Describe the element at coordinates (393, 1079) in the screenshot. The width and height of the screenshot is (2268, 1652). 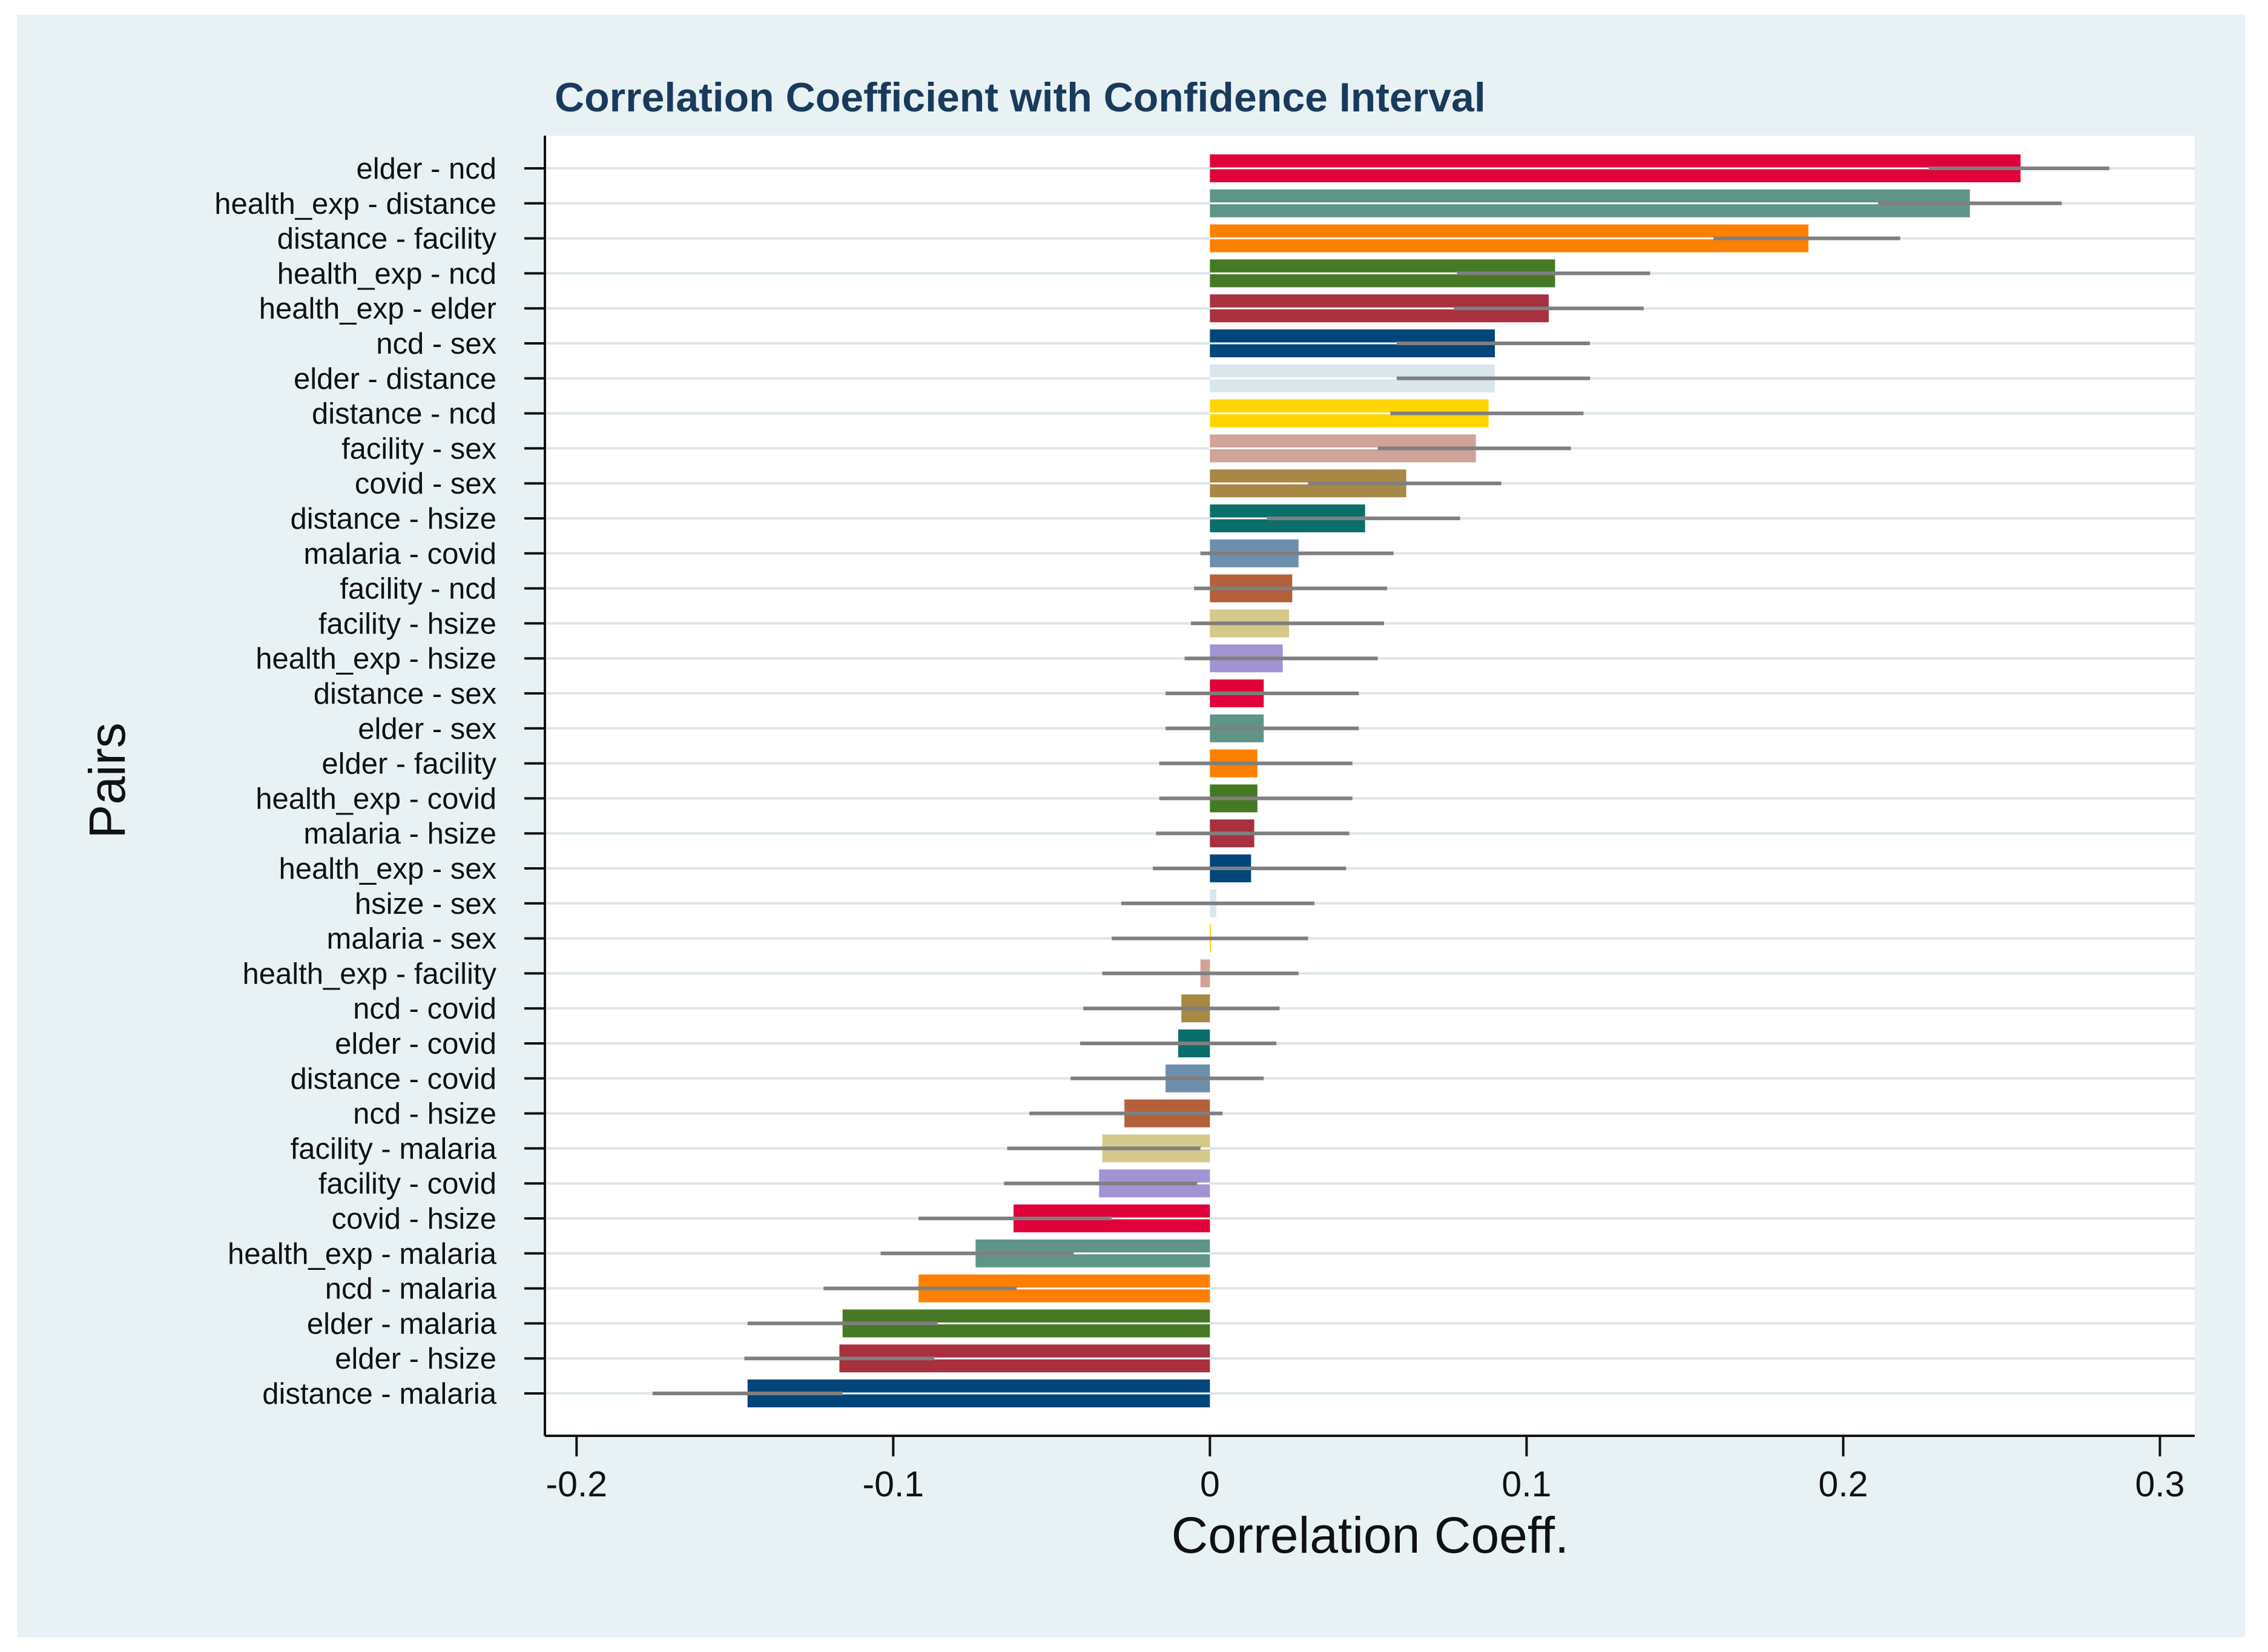
I see `category-label: distance - covid` at that location.